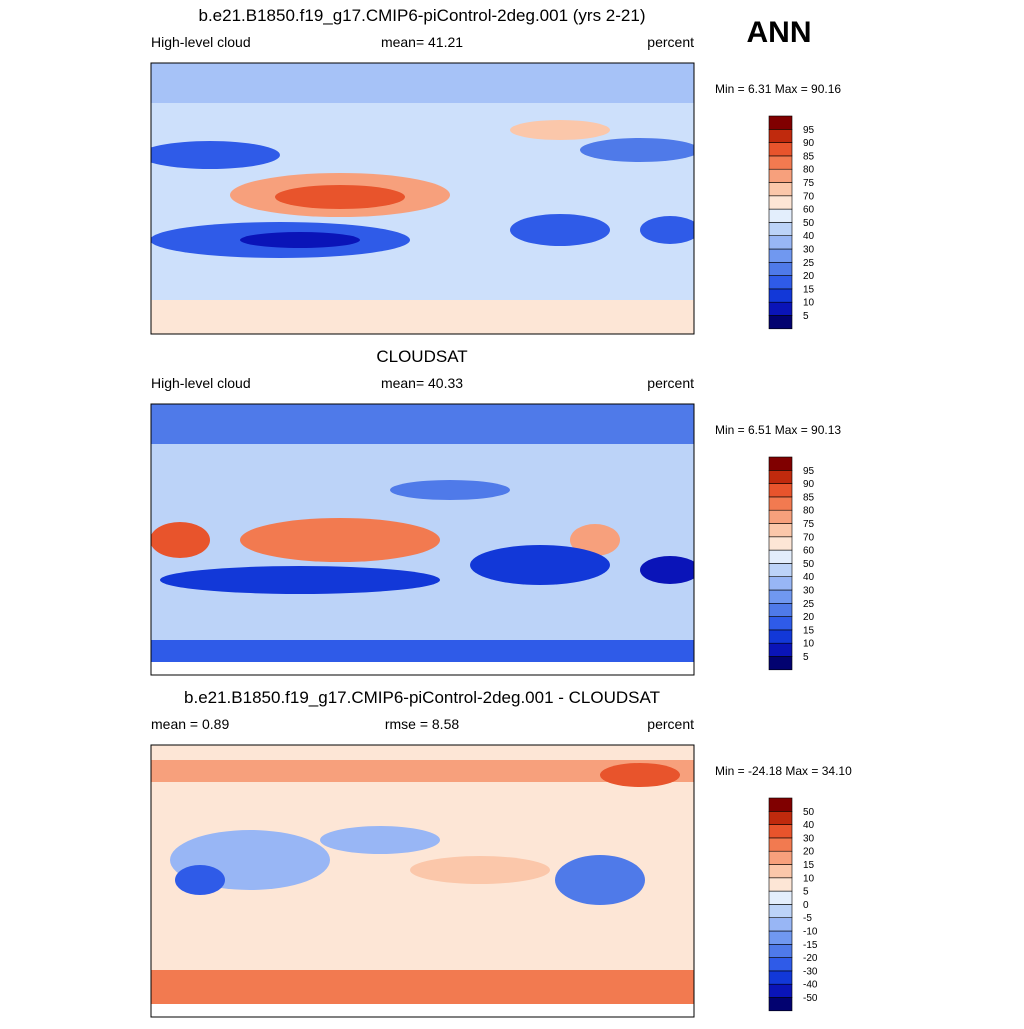  I want to click on panel-left-label: mean = 0.89, so click(190, 724).